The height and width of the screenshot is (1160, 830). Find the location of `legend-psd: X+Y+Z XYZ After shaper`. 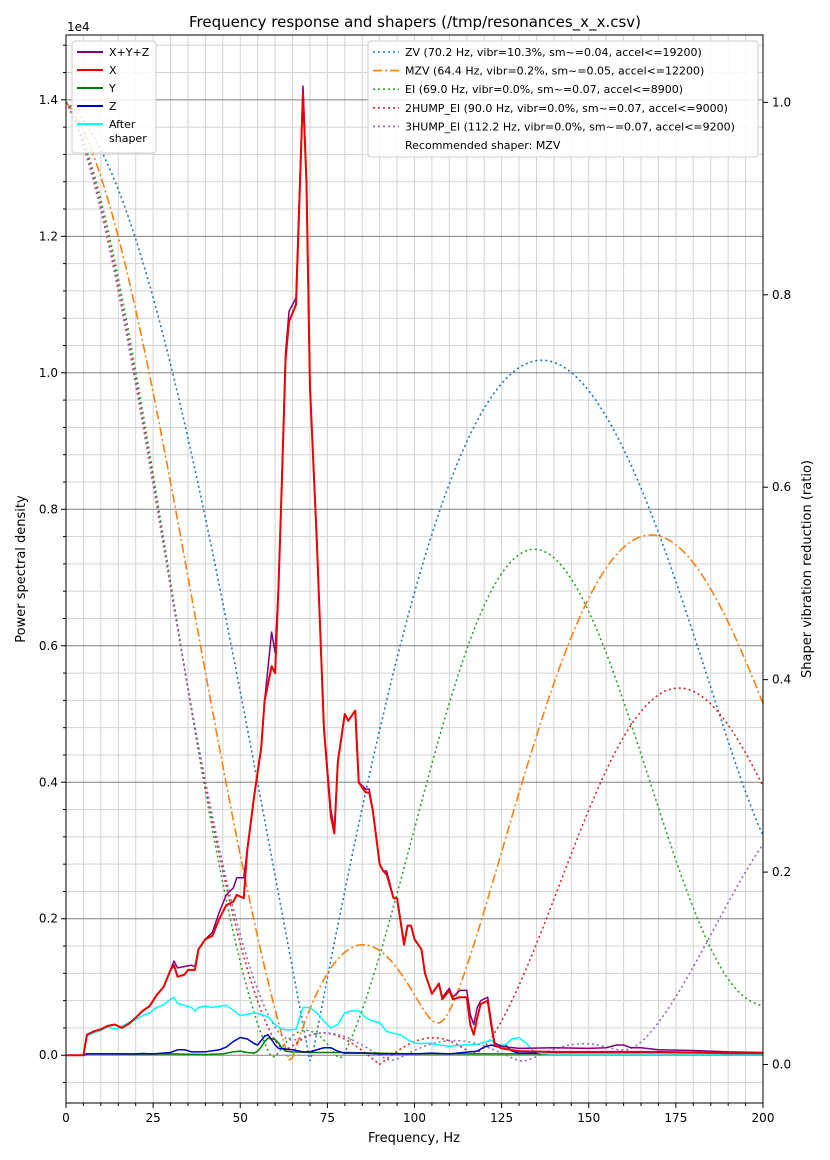

legend-psd: X+Y+Z XYZ After shaper is located at coordinates (114, 97).